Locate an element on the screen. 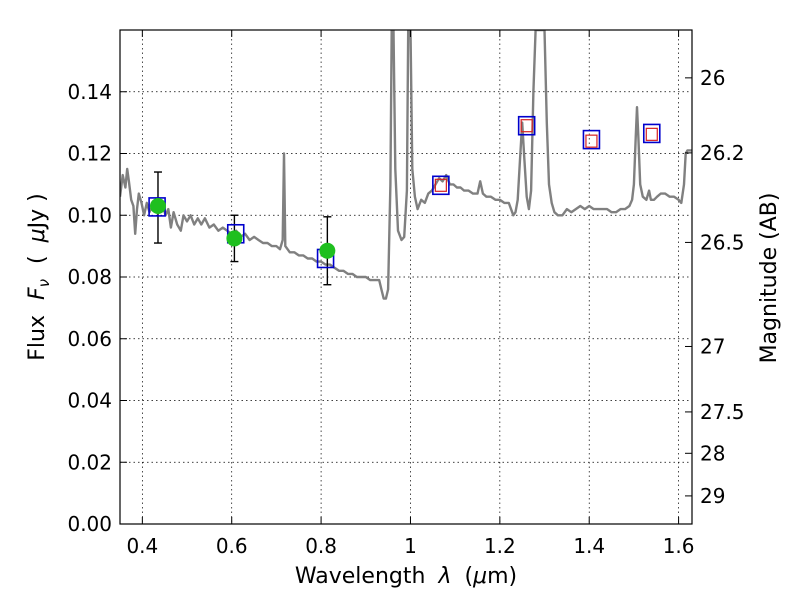  y-tick-label: 0.02 is located at coordinates (89, 462).